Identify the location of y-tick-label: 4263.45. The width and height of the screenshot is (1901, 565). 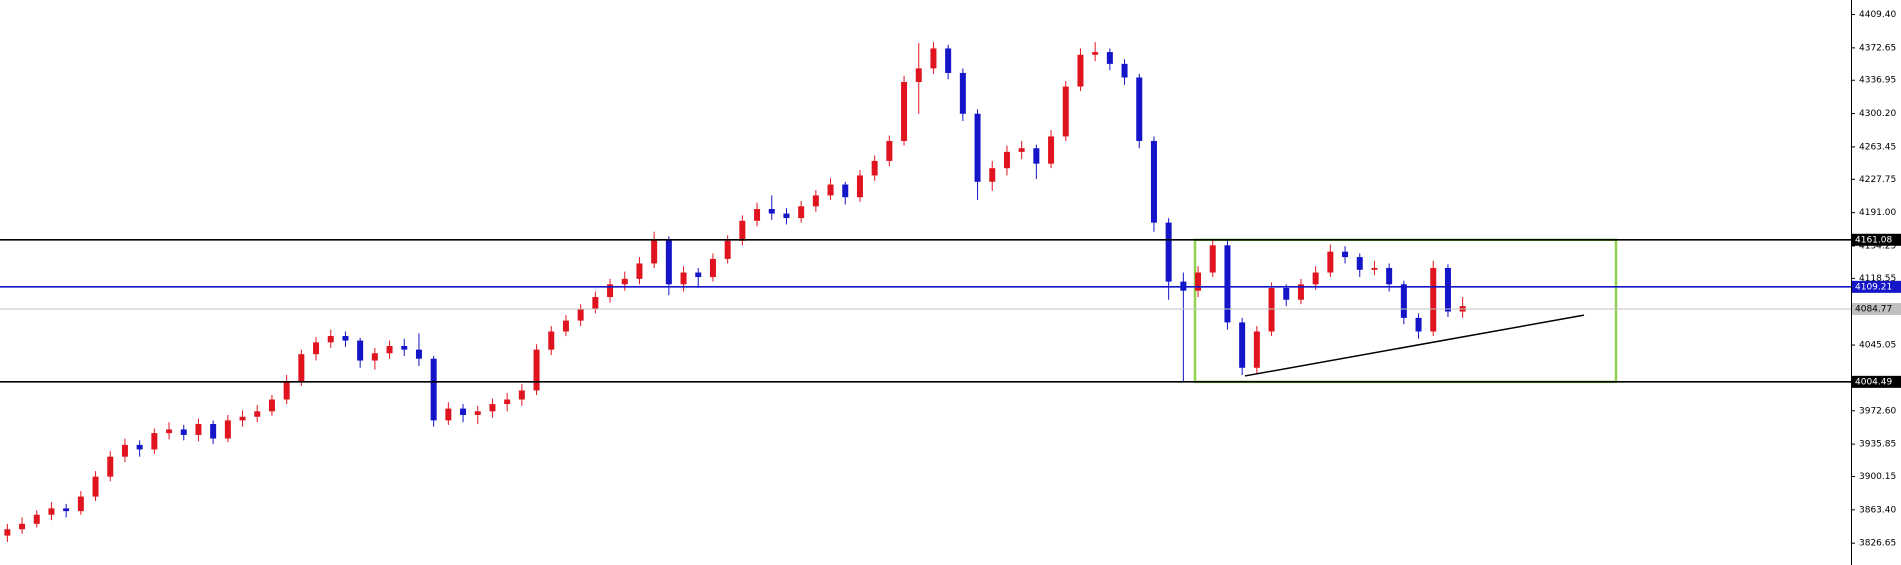
(1877, 147).